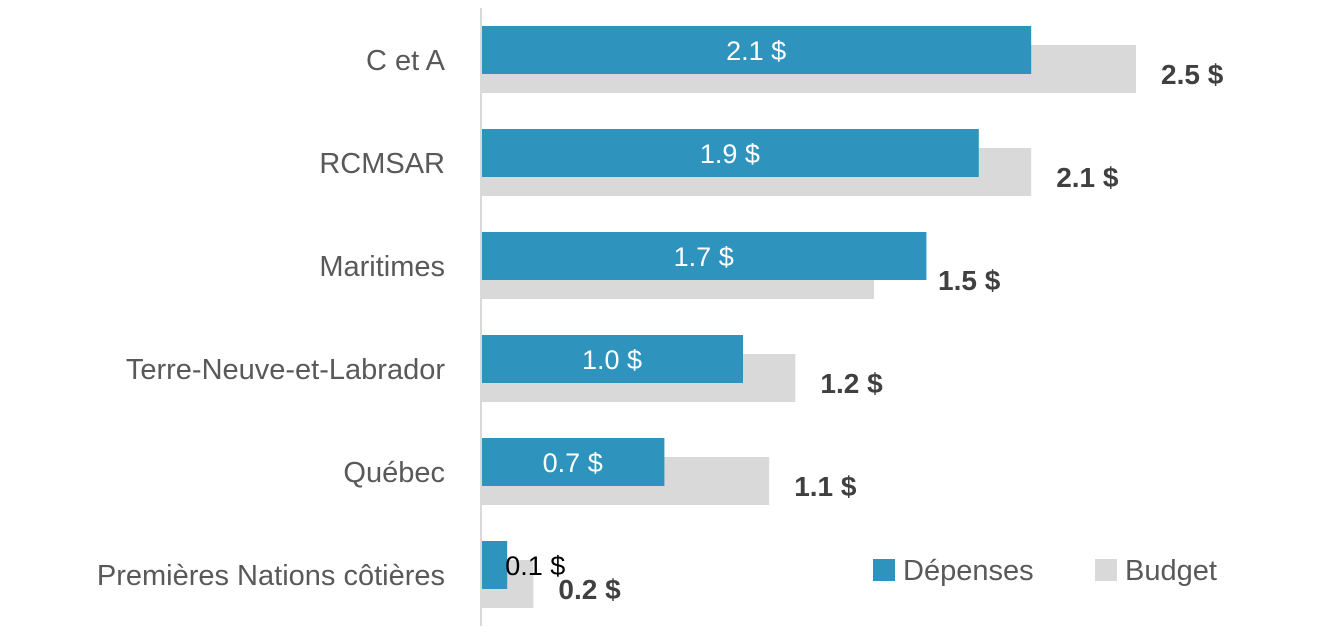 The width and height of the screenshot is (1320, 638). I want to click on spend-value-label: 0.7 $, so click(573, 463).